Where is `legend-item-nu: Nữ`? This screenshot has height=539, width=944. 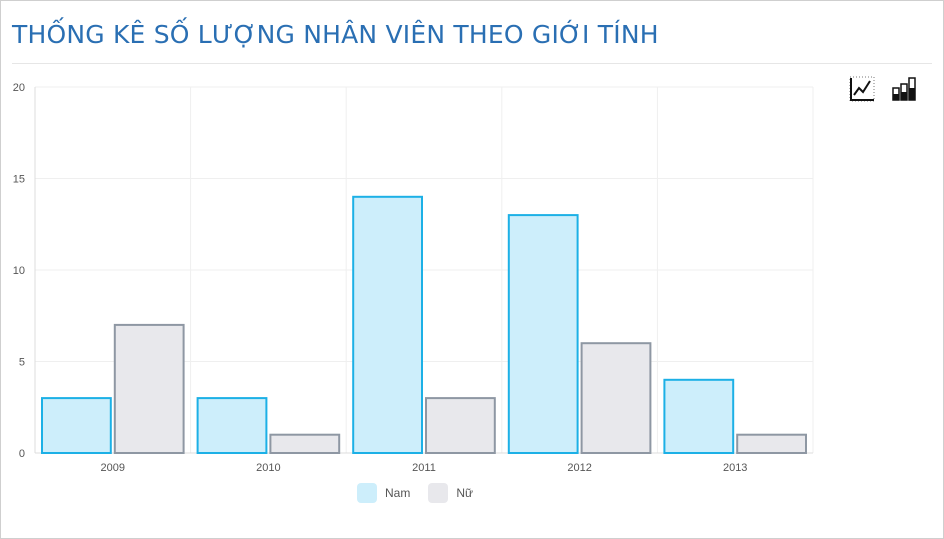 legend-item-nu: Nữ is located at coordinates (450, 493).